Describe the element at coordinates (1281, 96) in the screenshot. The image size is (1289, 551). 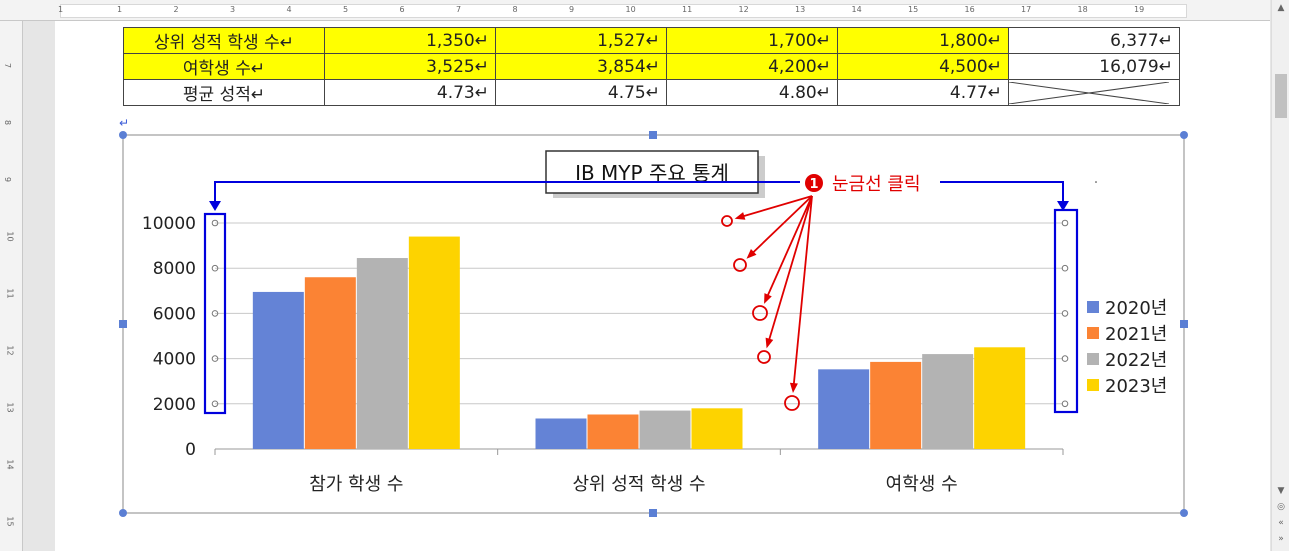
I see `scroll-thumb` at that location.